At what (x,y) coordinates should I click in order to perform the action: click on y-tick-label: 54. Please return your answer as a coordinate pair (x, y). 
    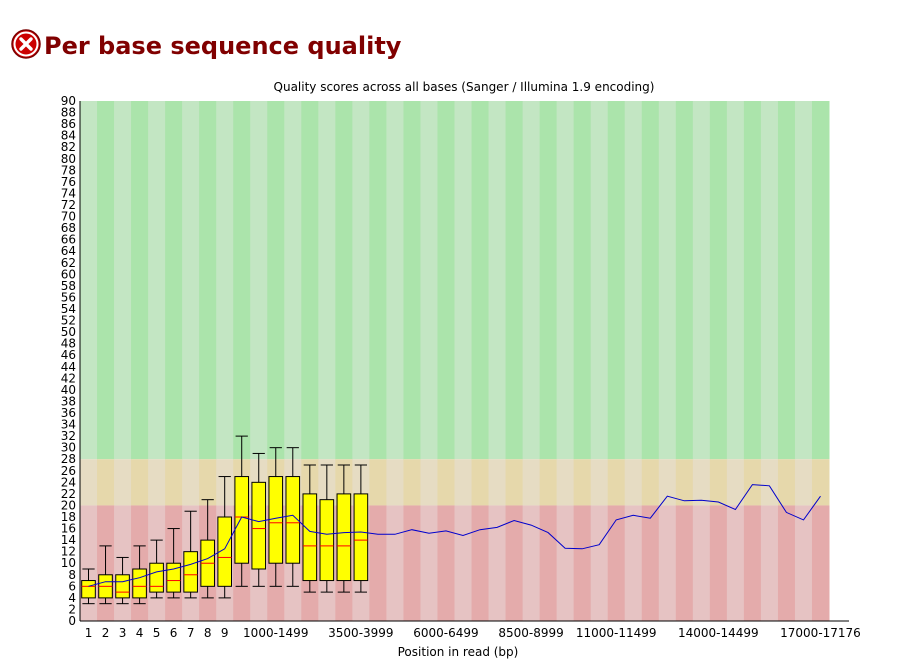
    Looking at the image, I should click on (68, 309).